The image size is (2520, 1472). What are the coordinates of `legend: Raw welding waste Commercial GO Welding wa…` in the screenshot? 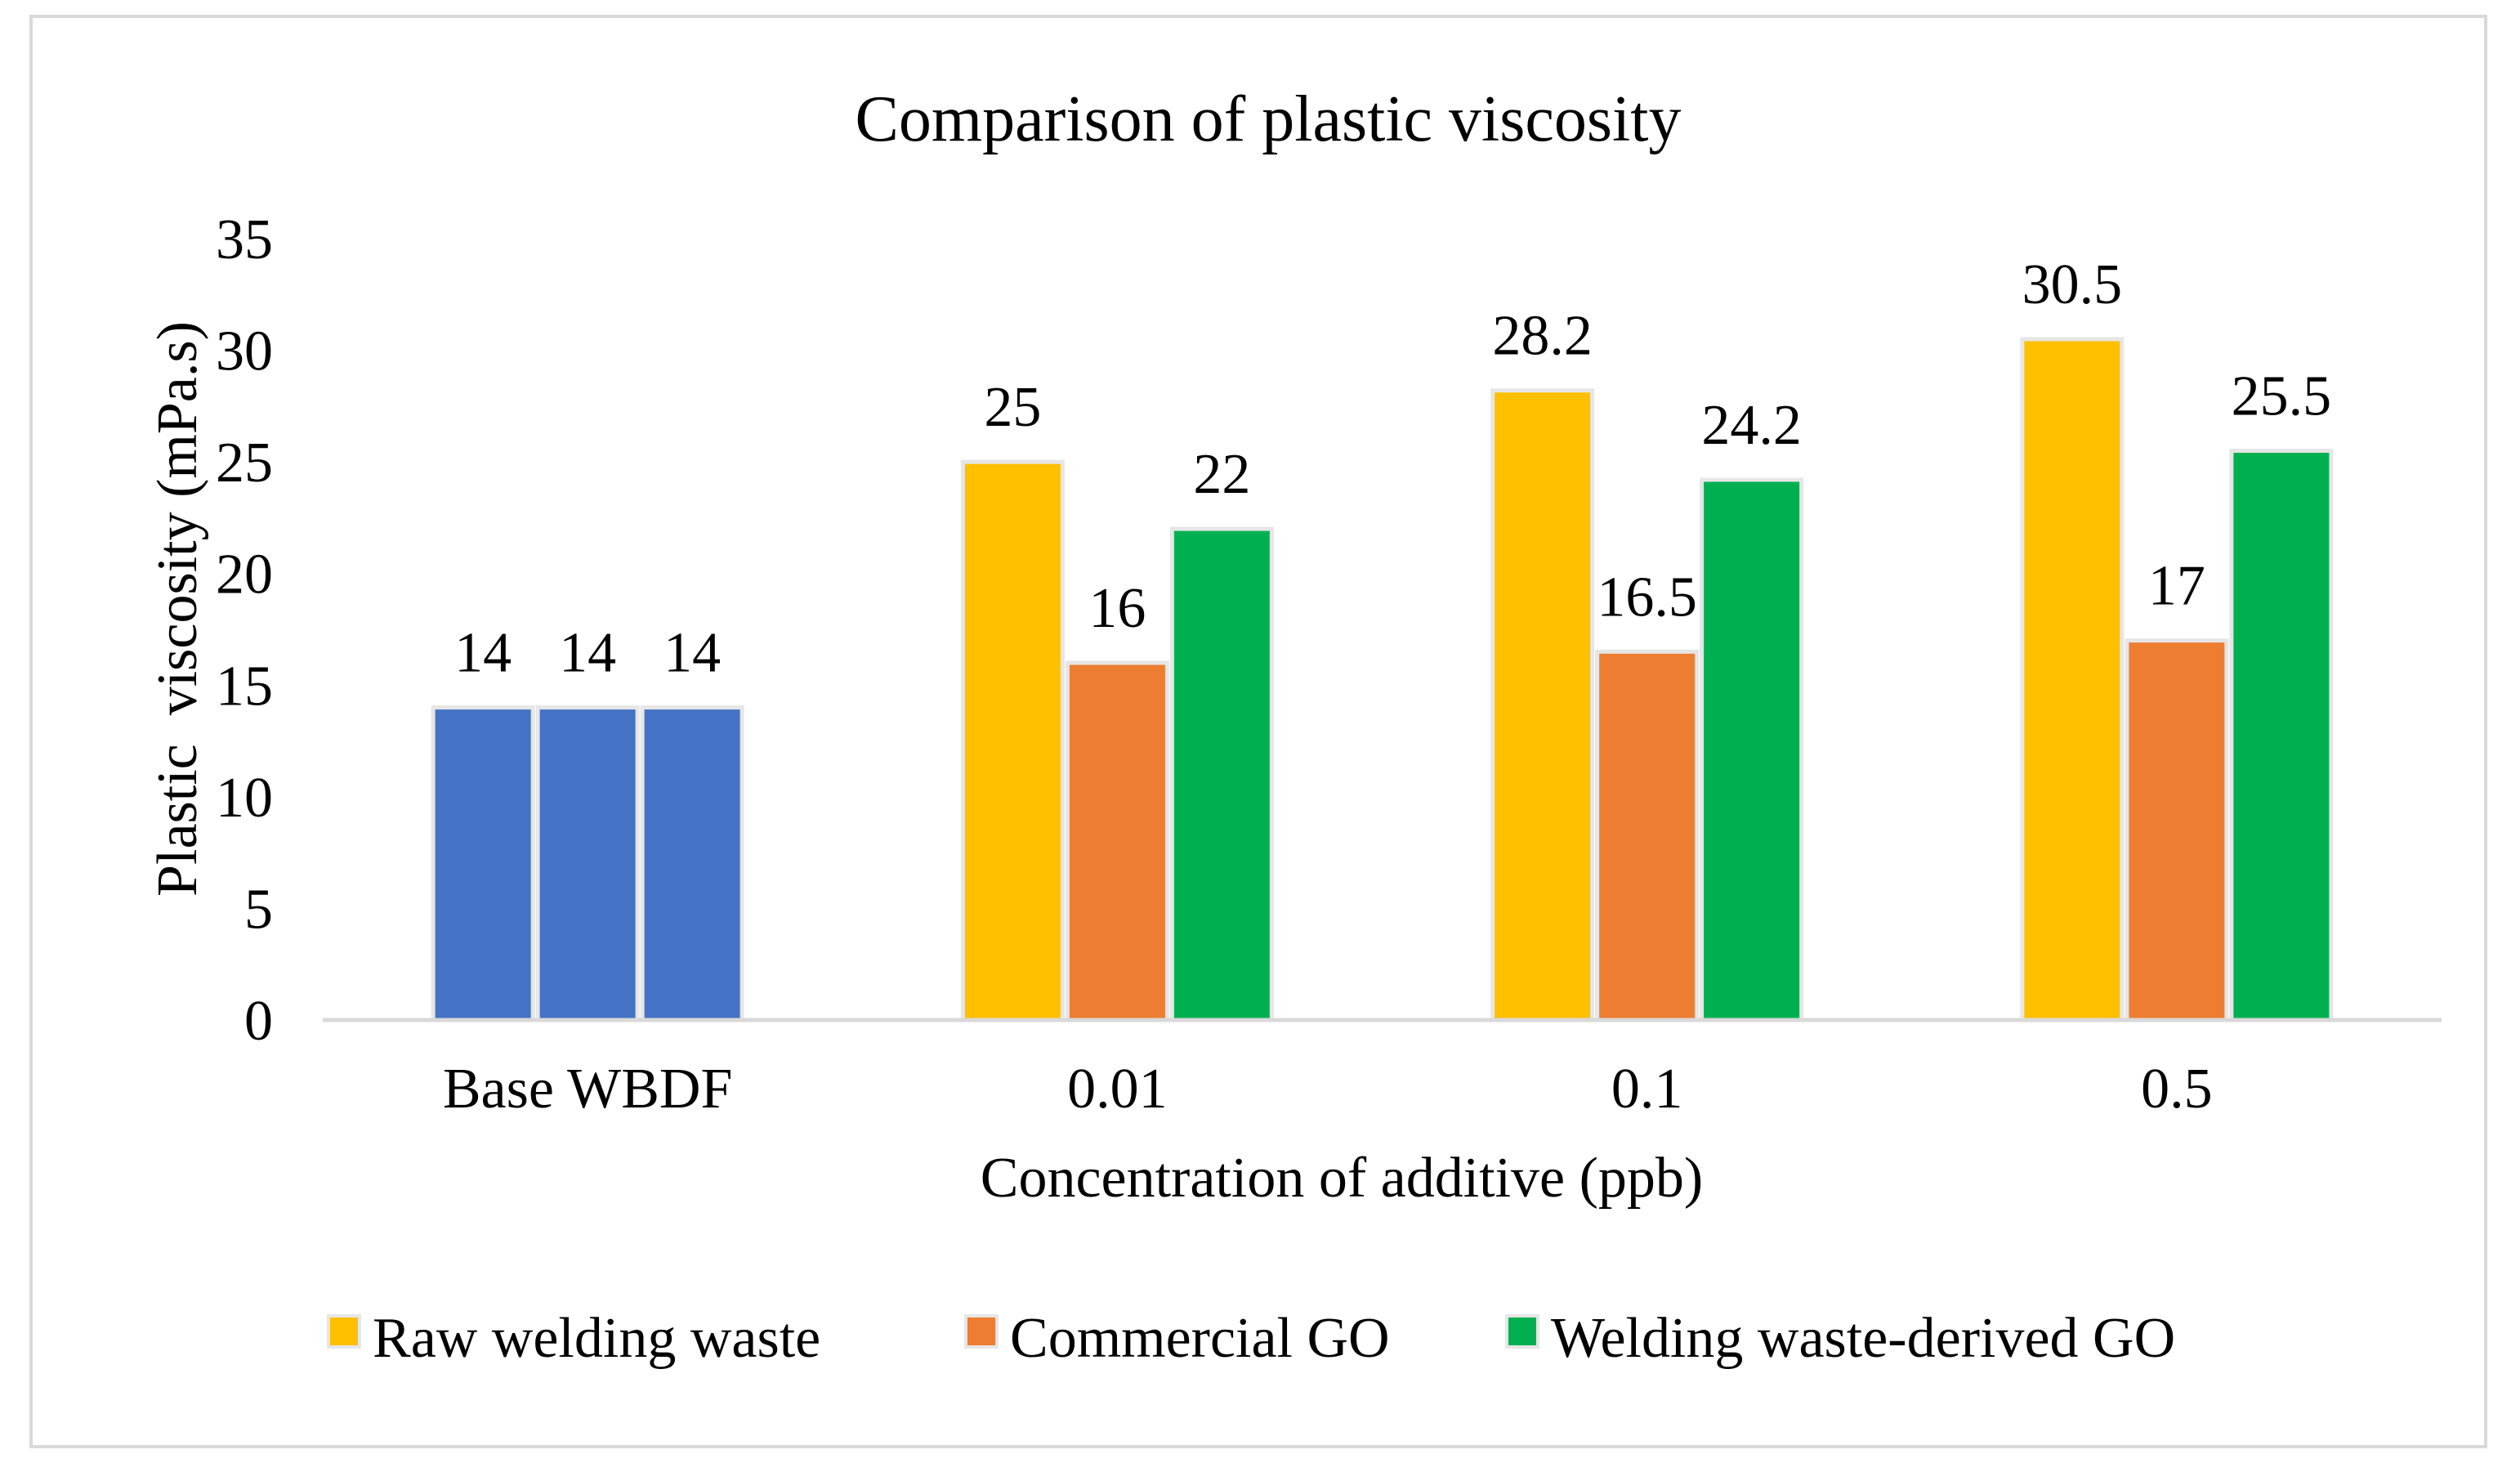 It's located at (1251, 1338).